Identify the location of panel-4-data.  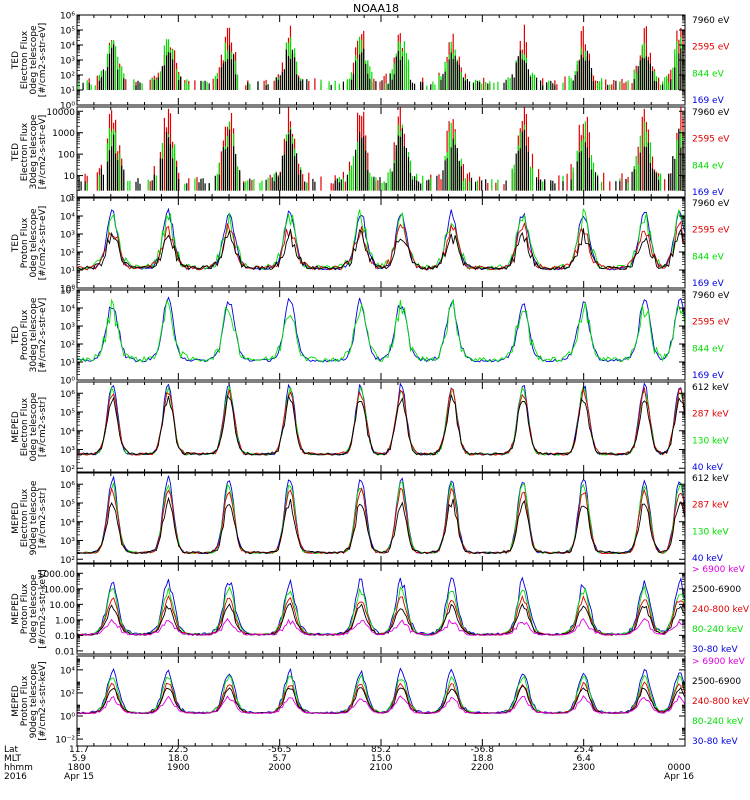
(381, 329).